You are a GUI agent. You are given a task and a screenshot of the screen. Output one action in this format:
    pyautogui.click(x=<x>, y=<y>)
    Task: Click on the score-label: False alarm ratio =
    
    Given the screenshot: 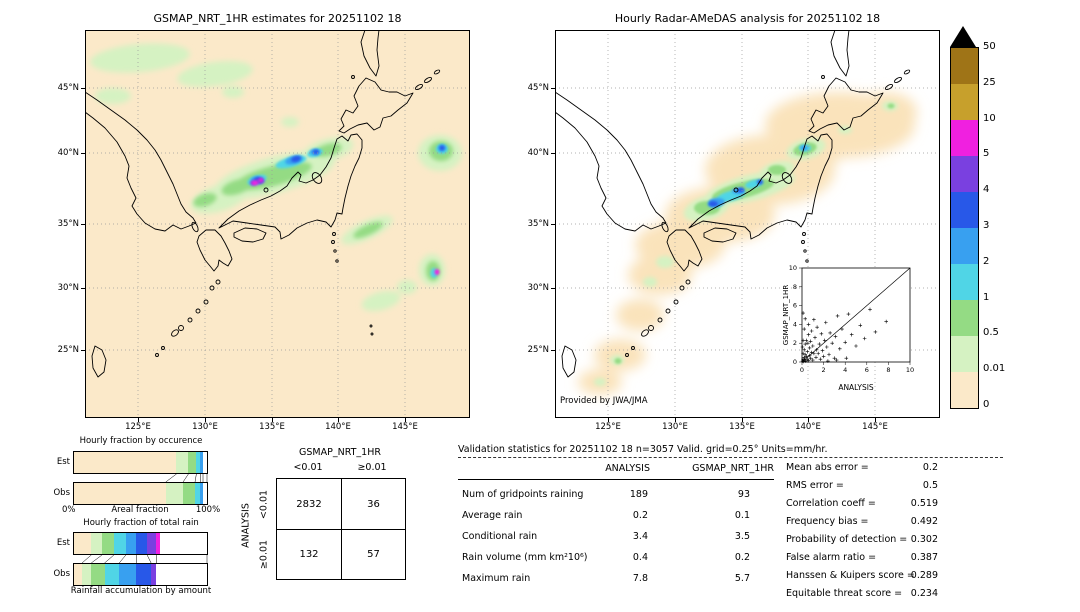 What is the action you would take?
    pyautogui.click(x=831, y=557)
    